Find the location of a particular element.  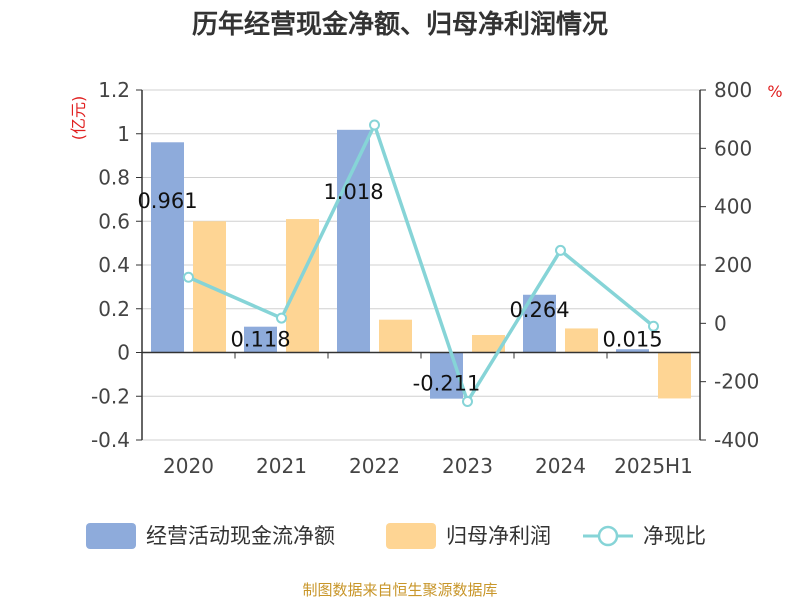

legend: 经营活动现金流净额 归母净利润 净现比 is located at coordinates (396, 536).